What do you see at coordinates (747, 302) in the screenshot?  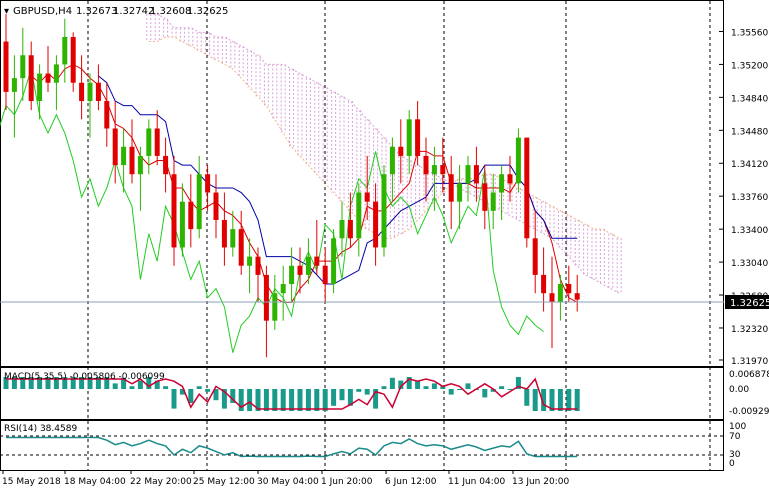 I see `bid-label-box` at bounding box center [747, 302].